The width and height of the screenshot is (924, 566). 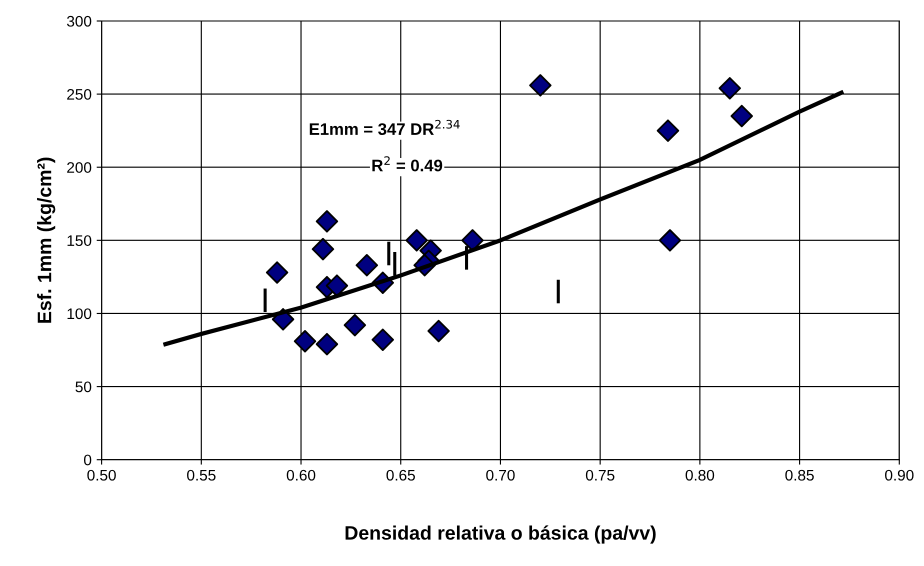 What do you see at coordinates (88, 460) in the screenshot?
I see `y-tick-label: 0` at bounding box center [88, 460].